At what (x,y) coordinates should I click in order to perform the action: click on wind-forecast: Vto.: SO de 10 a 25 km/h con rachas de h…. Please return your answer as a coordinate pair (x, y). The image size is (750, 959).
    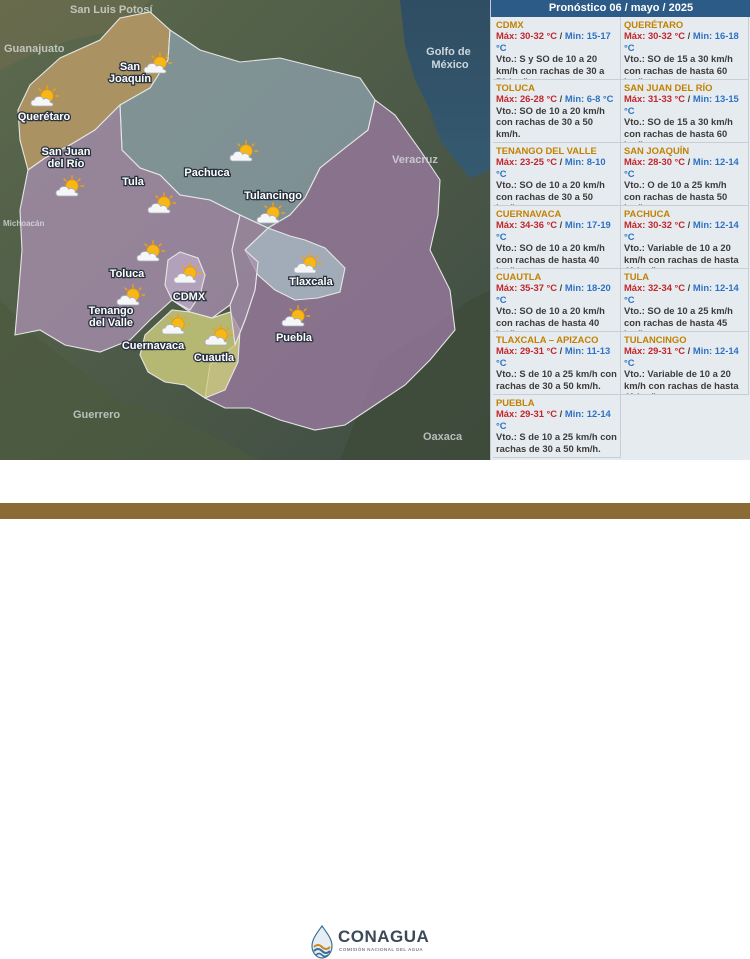
    Looking at the image, I should click on (678, 318).